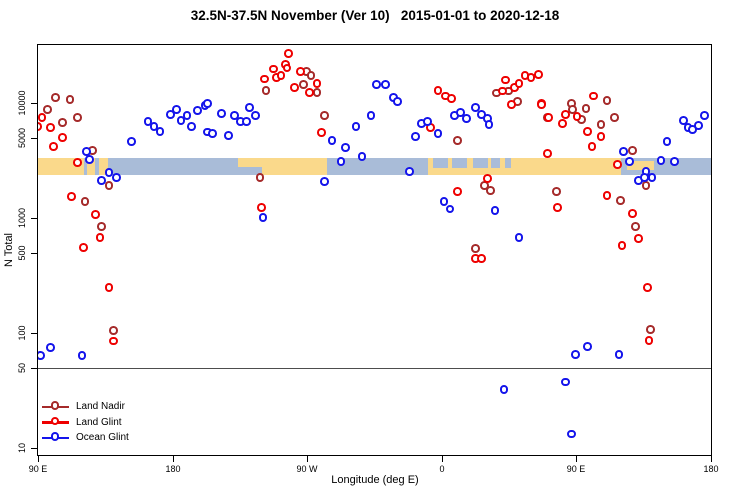  Describe the element at coordinates (307, 469) in the screenshot. I see `x-axis-tick-label: 90 W` at that location.